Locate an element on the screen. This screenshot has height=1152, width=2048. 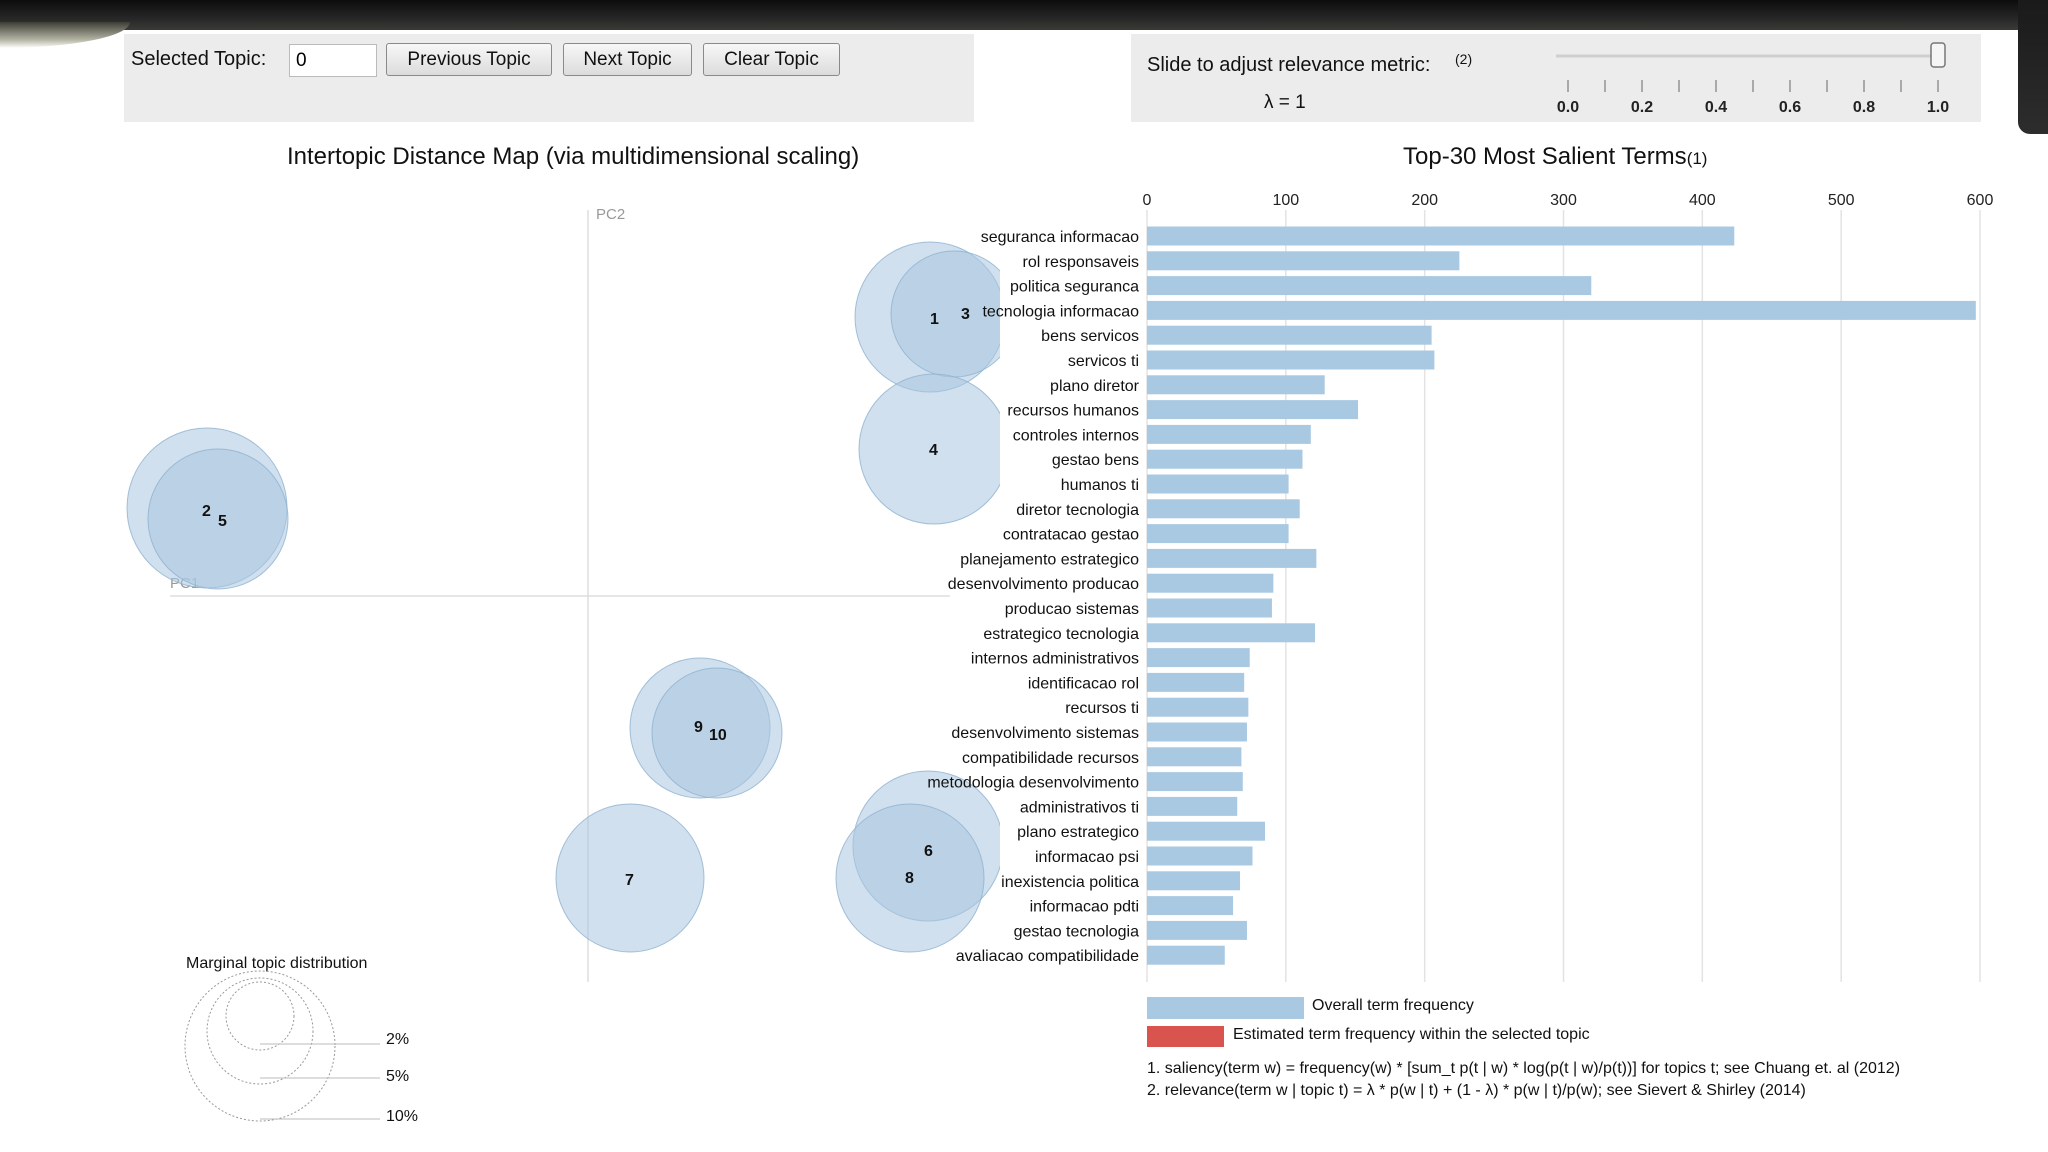
selected-topic-input is located at coordinates (333, 60).